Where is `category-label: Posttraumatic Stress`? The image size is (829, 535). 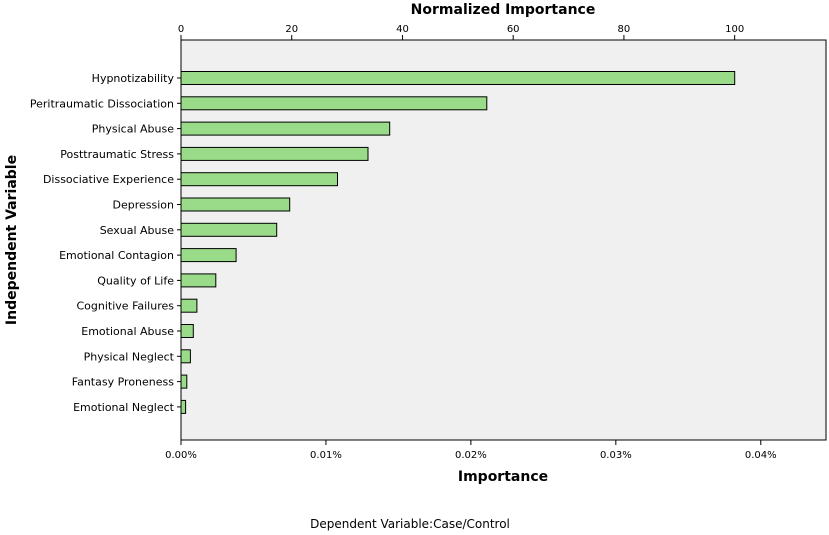
category-label: Posttraumatic Stress is located at coordinates (117, 154).